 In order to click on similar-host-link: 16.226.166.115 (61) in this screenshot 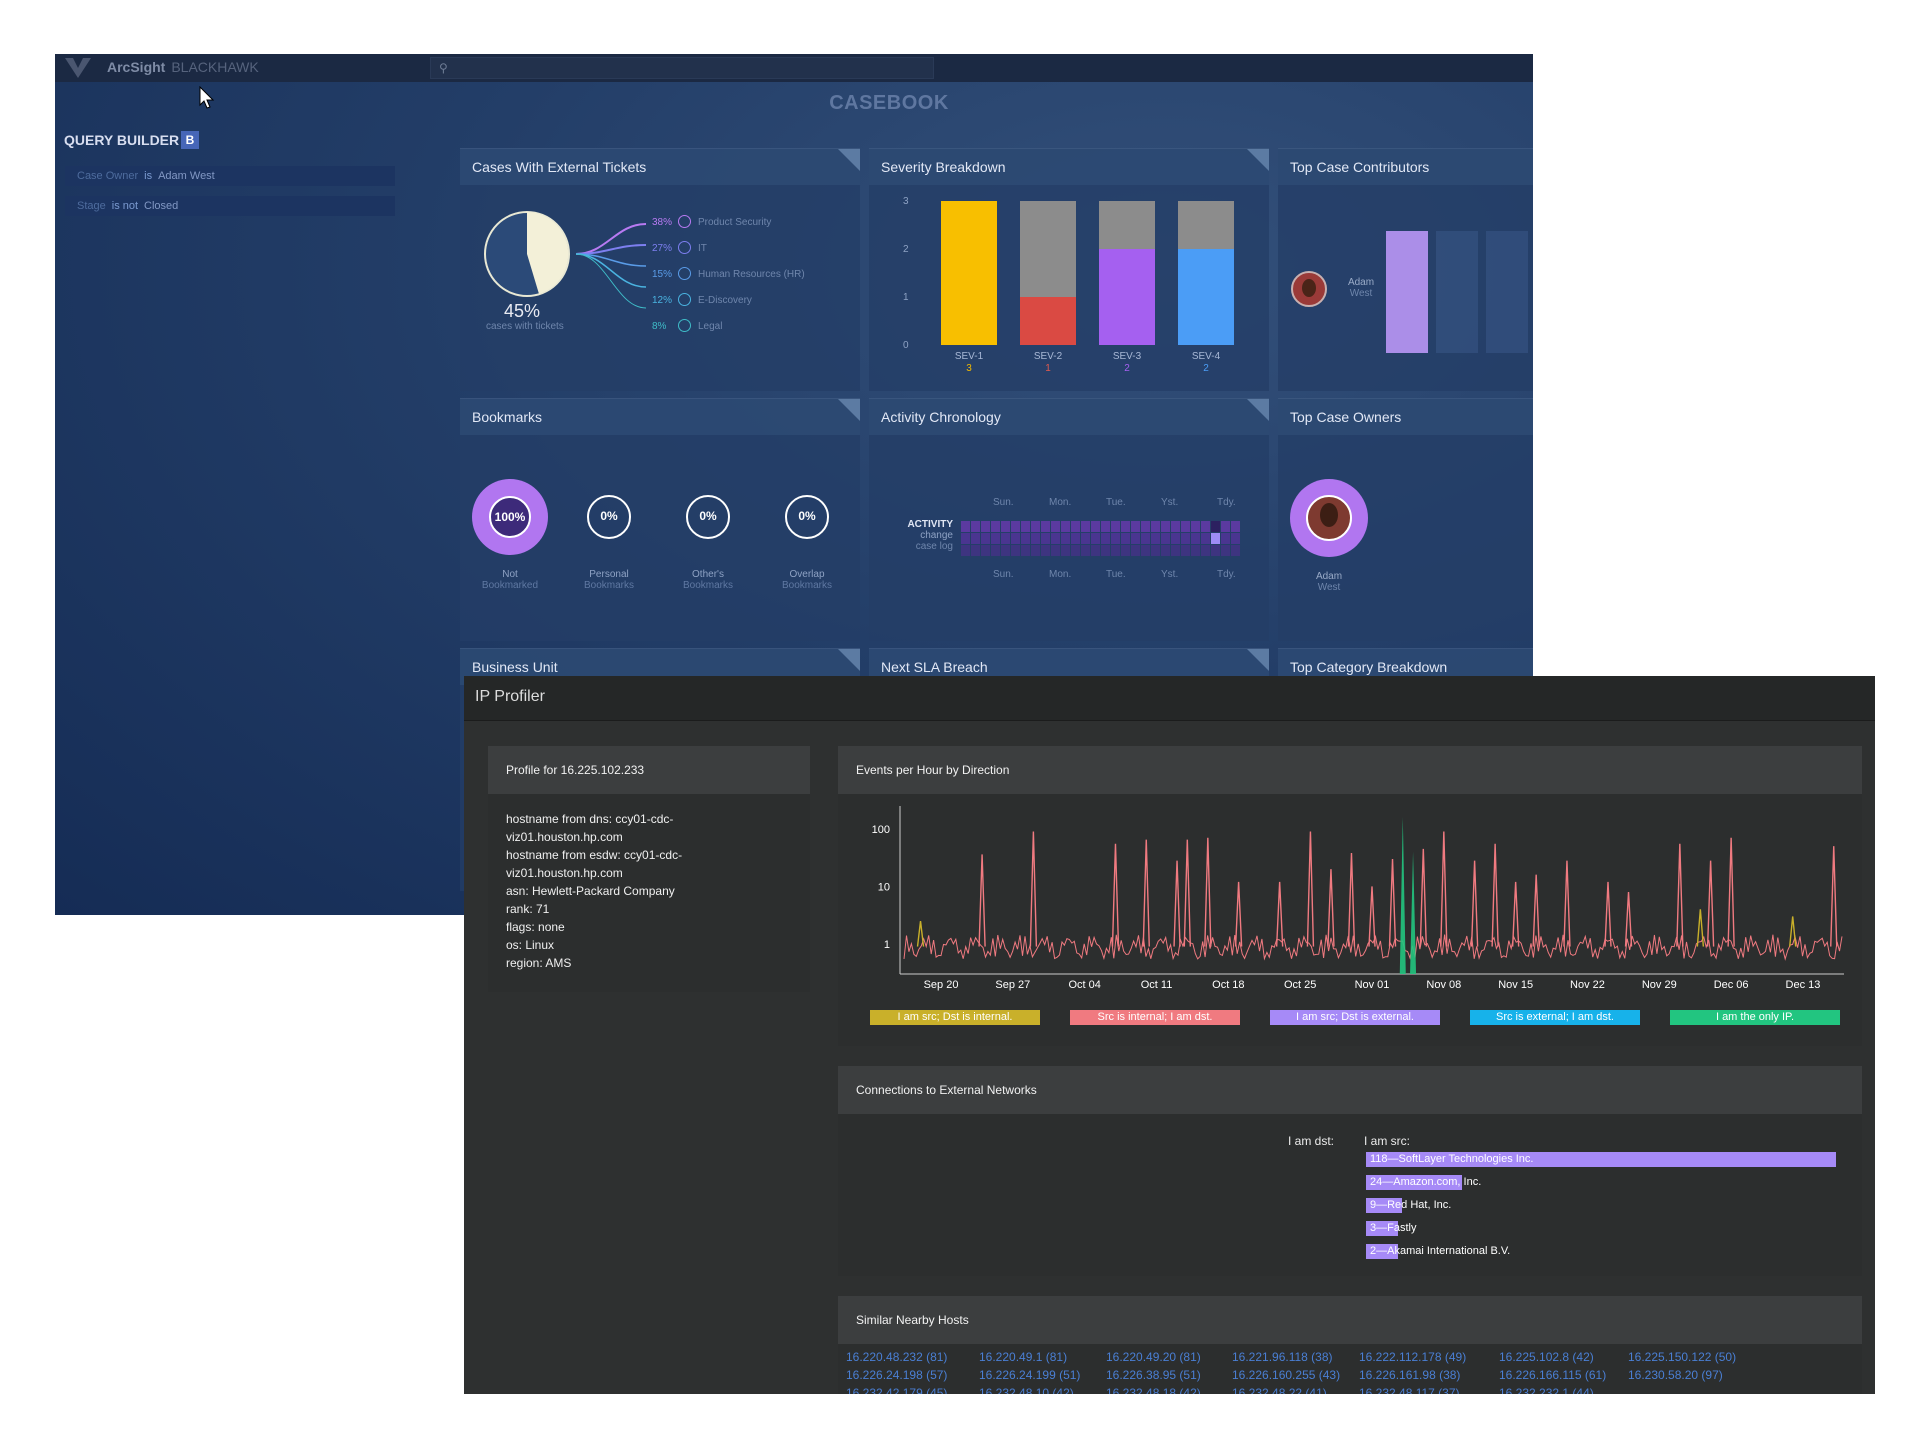, I will do `click(1553, 1375)`.